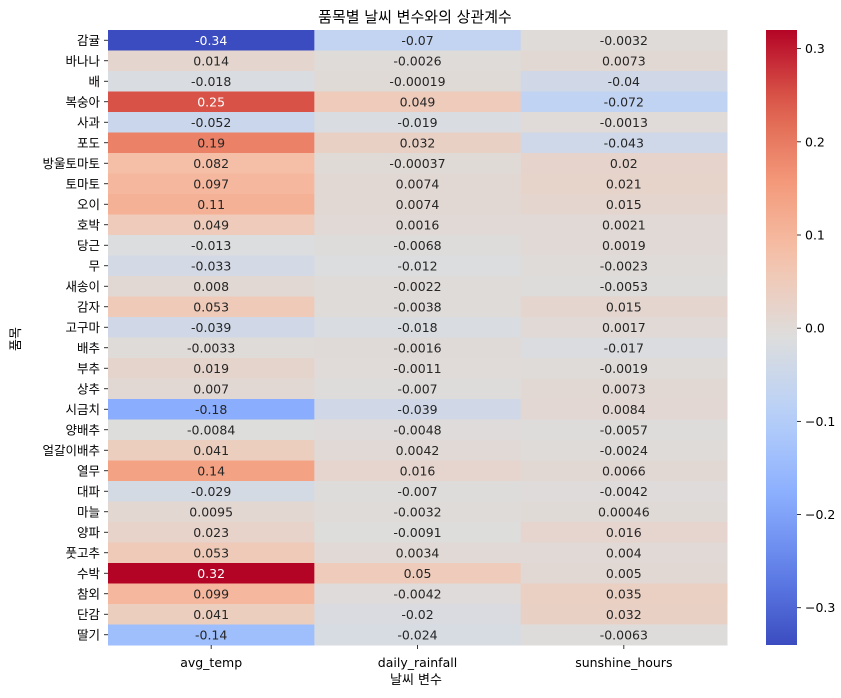 Image resolution: width=841 pixels, height=698 pixels. Describe the element at coordinates (417, 60) in the screenshot. I see `cell-value-label: -0.0026` at that location.